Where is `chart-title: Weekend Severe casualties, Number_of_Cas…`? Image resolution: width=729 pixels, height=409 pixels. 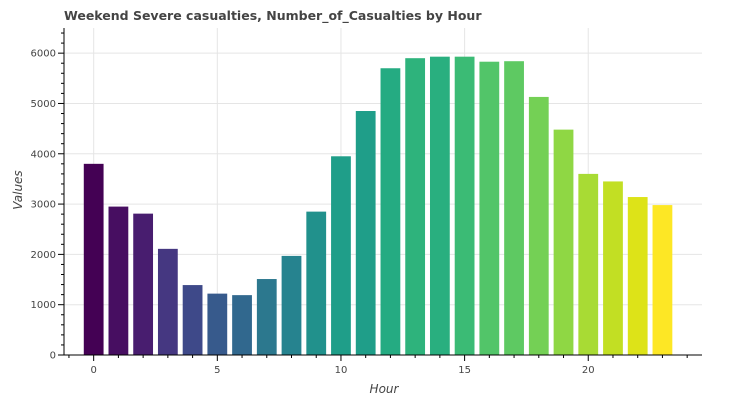 chart-title: Weekend Severe casualties, Number_of_Cas… is located at coordinates (273, 16).